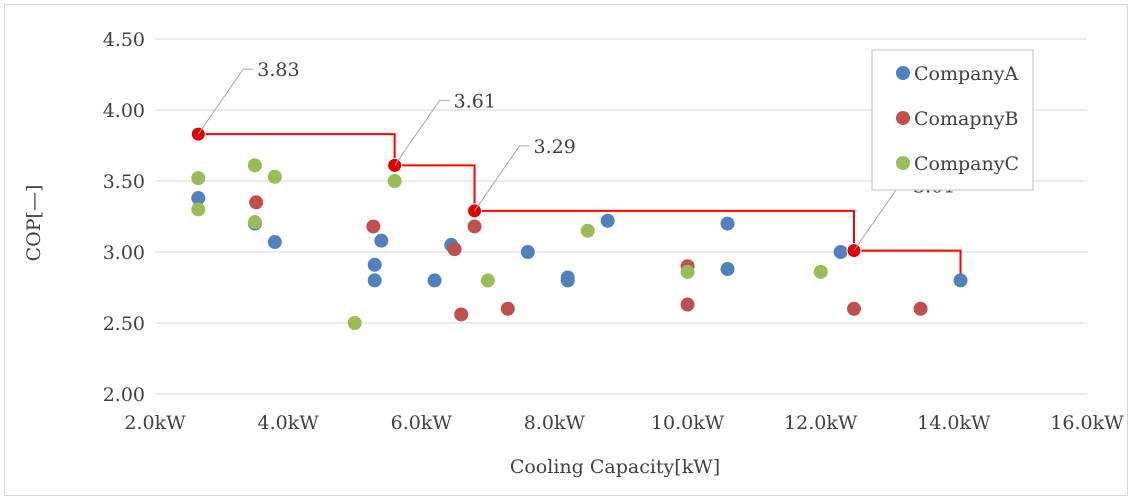  I want to click on x-tick-label: 6.0kW, so click(422, 423).